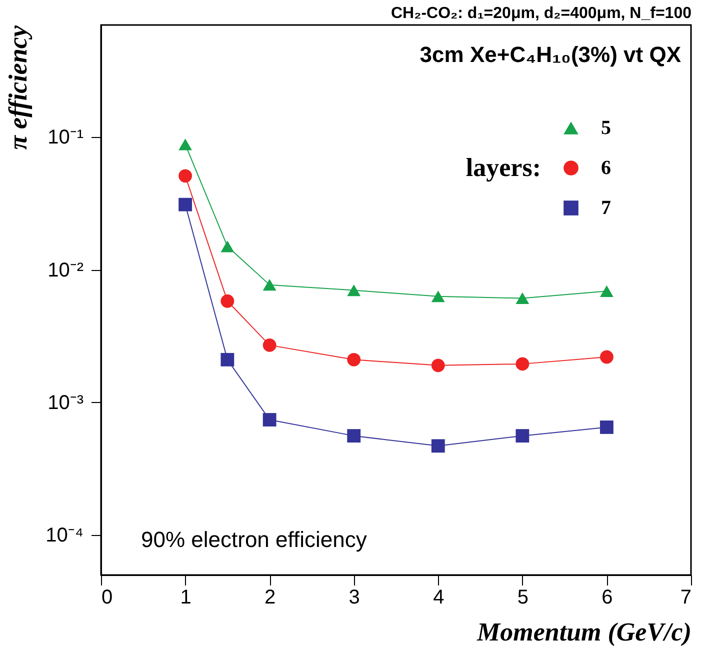 This screenshot has height=660, width=712. Describe the element at coordinates (270, 597) in the screenshot. I see `x-tick-label: 2` at that location.